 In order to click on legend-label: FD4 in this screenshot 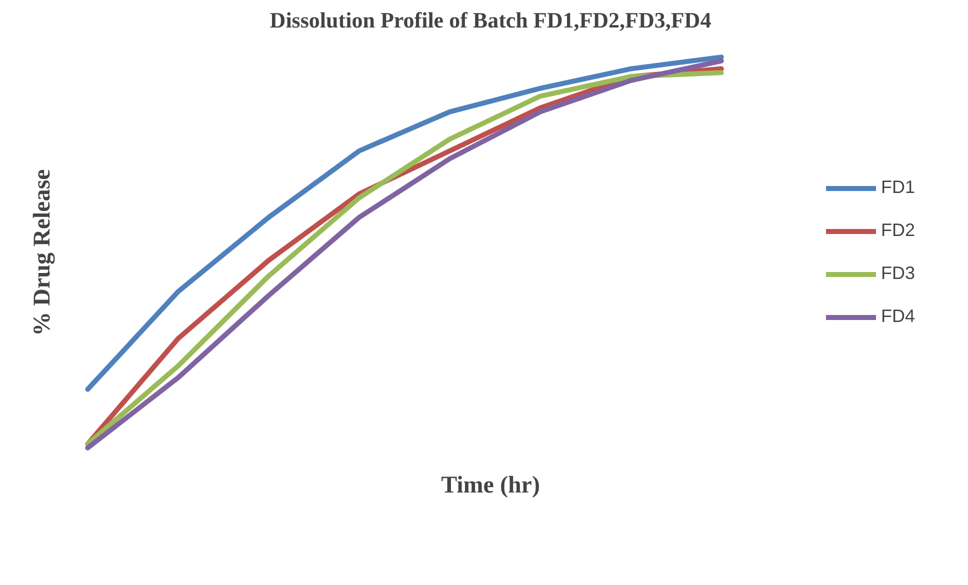, I will do `click(897, 316)`.